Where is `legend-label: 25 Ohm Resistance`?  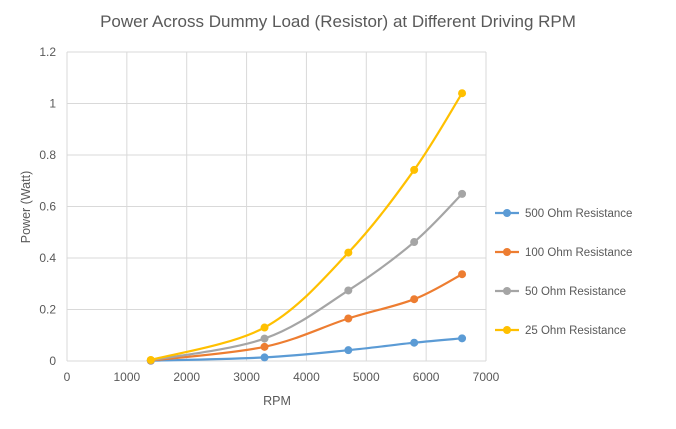 legend-label: 25 Ohm Resistance is located at coordinates (575, 331).